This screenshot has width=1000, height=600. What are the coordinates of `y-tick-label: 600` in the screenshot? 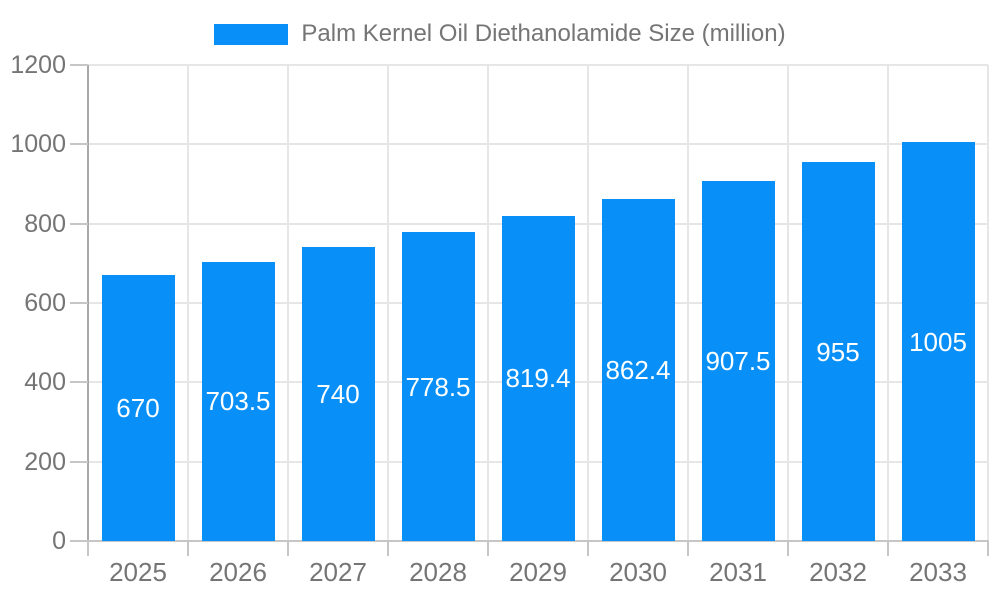 It's located at (45, 303).